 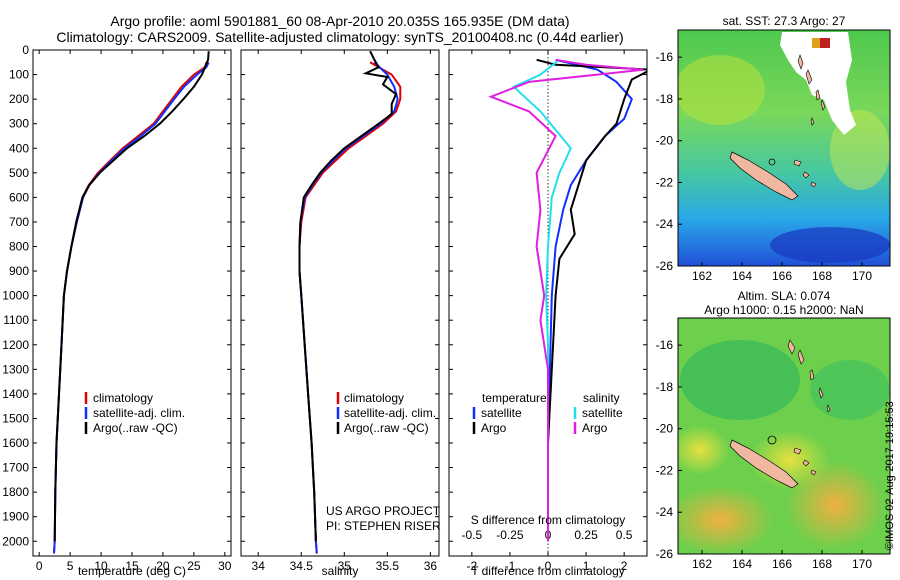 I want to click on timestamp-stamp: ©IMOS 02-Aug-2017 19:15:53, so click(x=890, y=475).